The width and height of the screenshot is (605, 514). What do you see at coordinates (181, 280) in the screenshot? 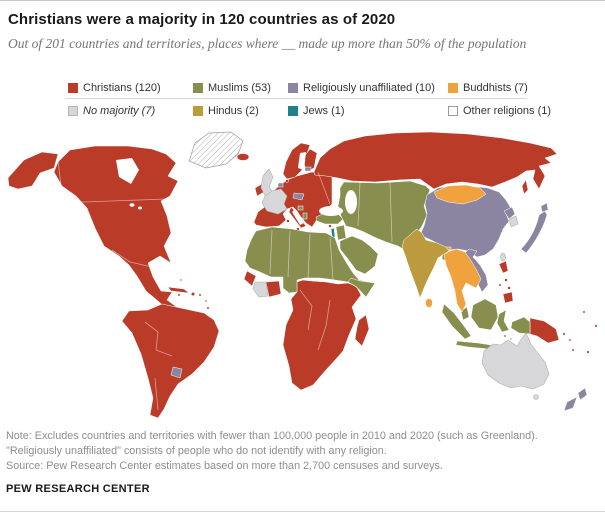
I see `map-region-bahamas` at bounding box center [181, 280].